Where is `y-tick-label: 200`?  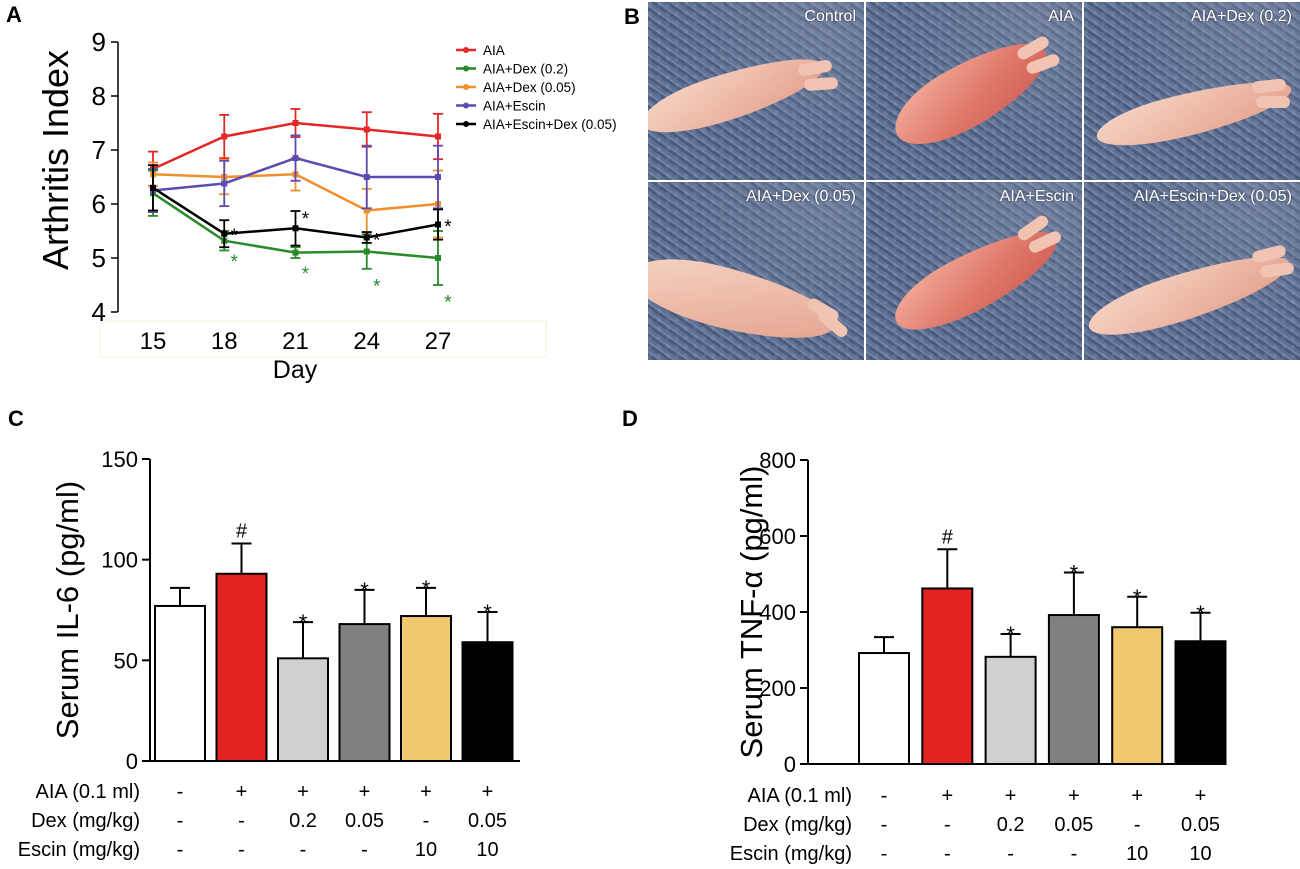
y-tick-label: 200 is located at coordinates (777, 688).